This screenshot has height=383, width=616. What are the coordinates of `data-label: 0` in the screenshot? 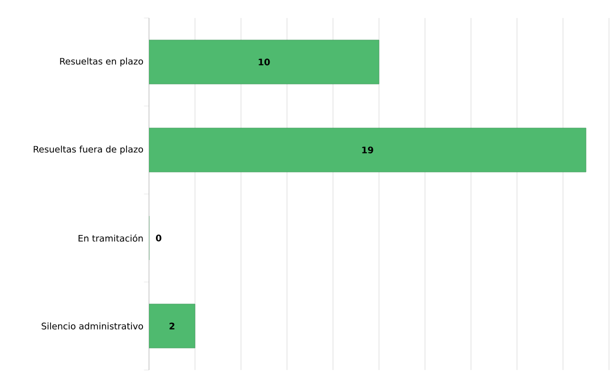 It's located at (159, 238).